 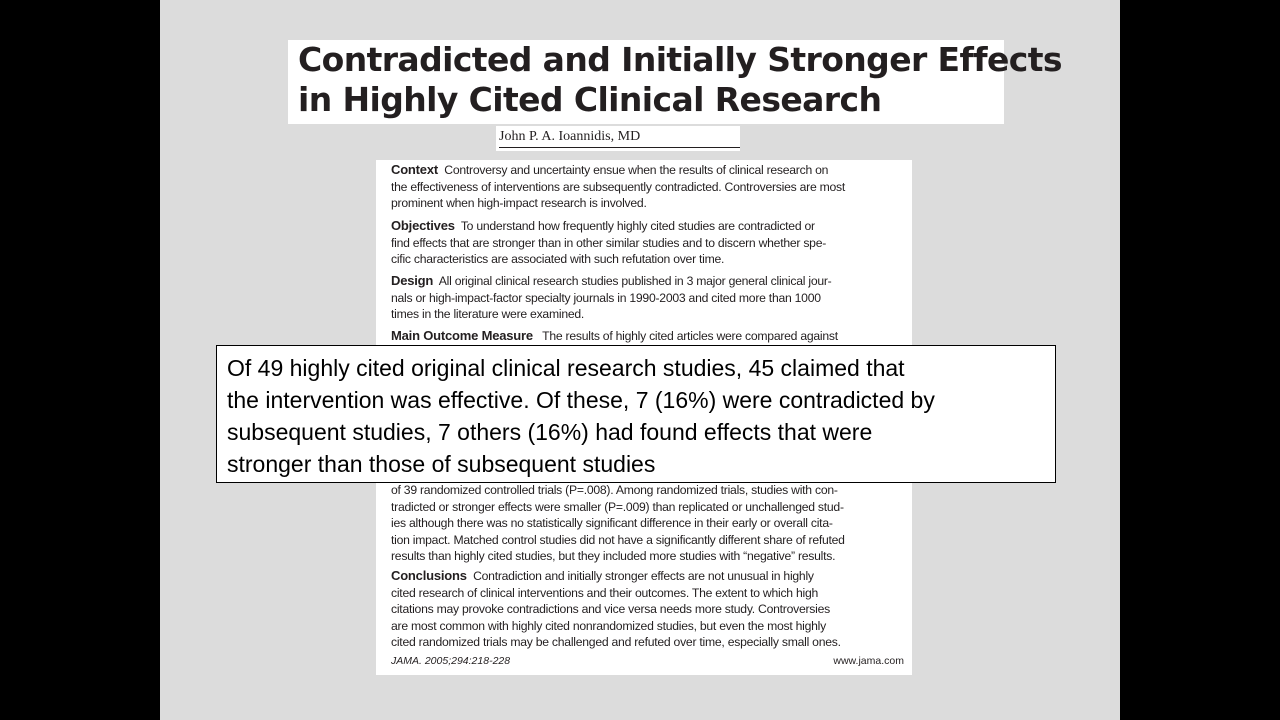 I want to click on objectives-label: Objectives, so click(x=423, y=225).